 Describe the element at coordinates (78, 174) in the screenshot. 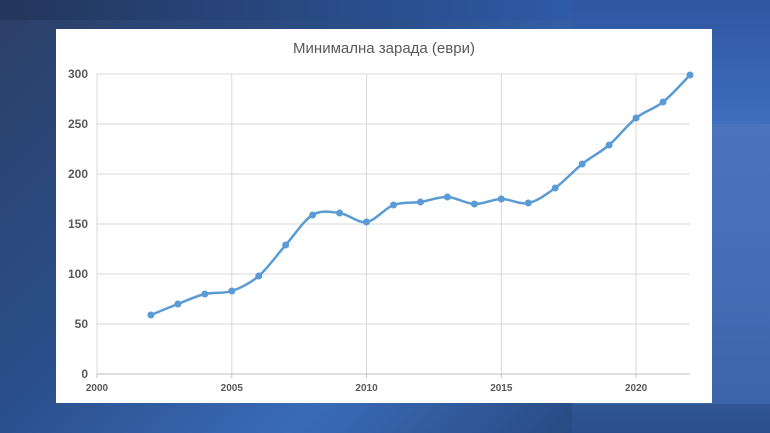

I see `y-tick-label: 200` at that location.